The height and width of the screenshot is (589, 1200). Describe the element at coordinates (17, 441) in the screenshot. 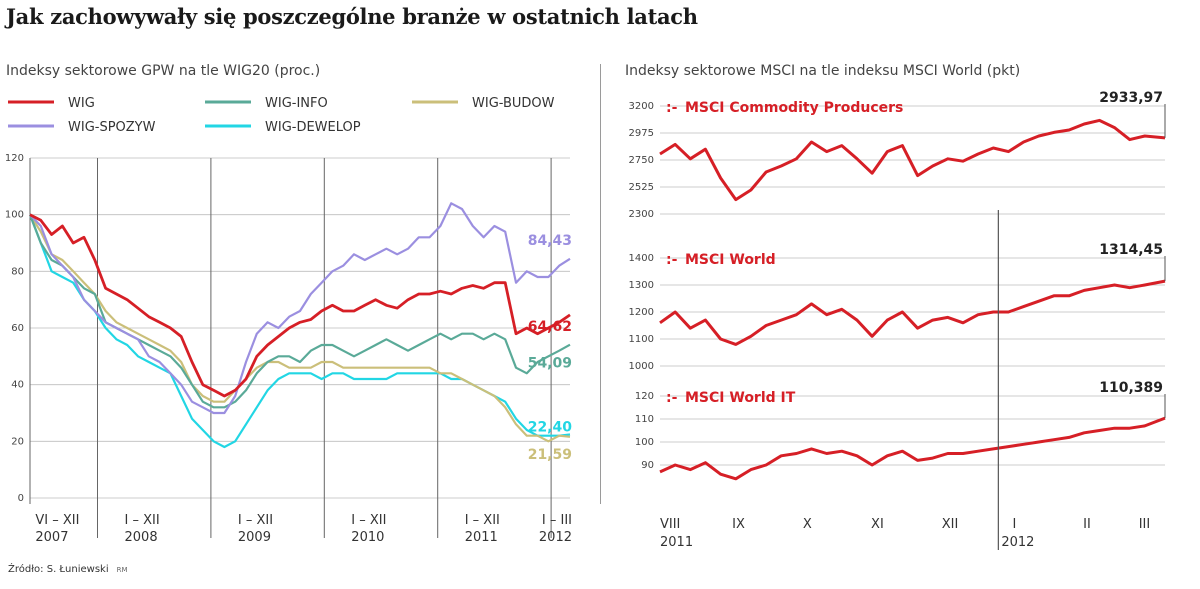

I see `y-tick-label: 20` at that location.